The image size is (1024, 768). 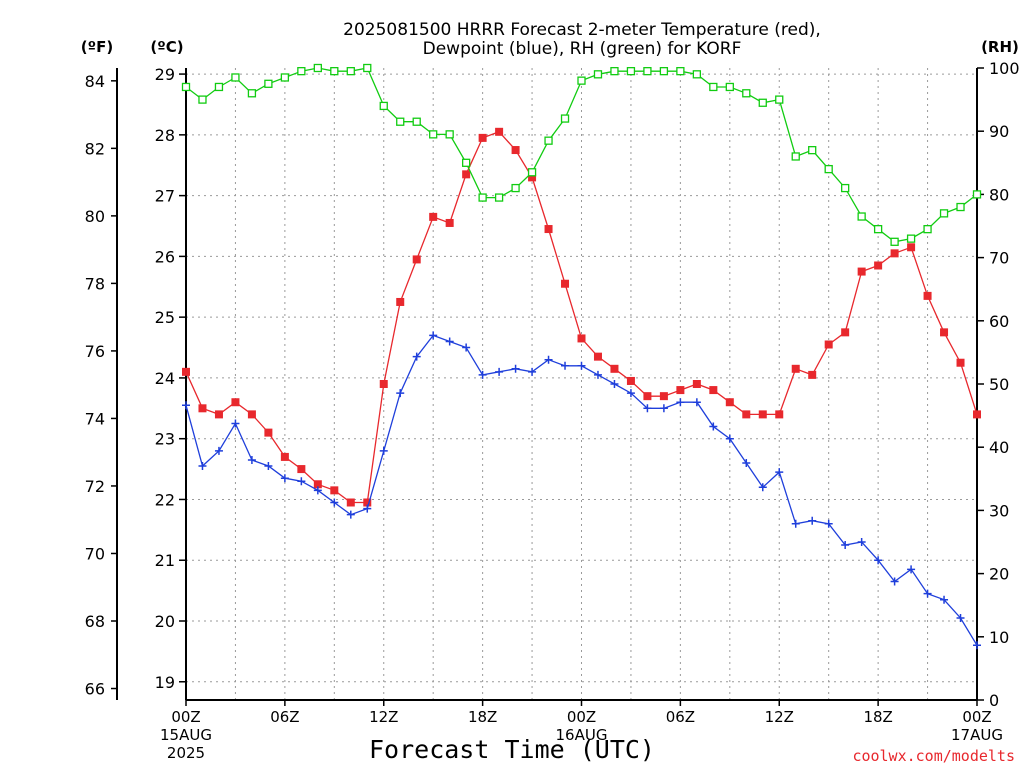 I want to click on celsius-tick-label: 20, so click(x=165, y=621).